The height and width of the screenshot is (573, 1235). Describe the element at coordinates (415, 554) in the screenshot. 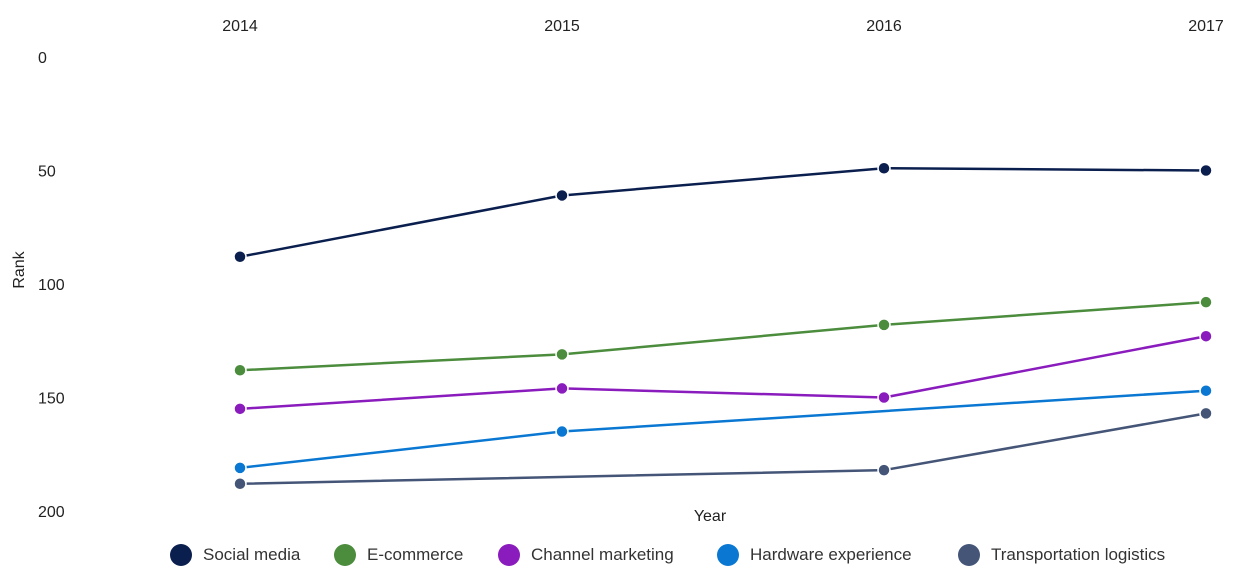

I see `legend-label: E-commerce` at that location.